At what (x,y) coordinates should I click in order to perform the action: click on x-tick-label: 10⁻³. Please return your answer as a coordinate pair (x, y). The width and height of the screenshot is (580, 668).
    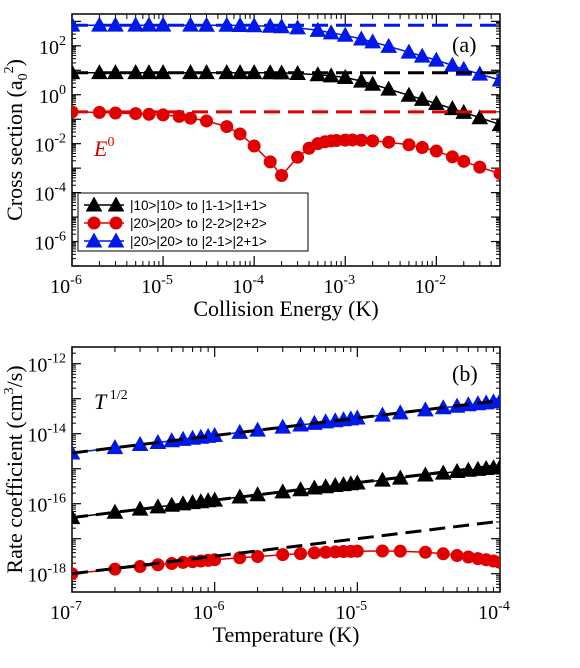
    Looking at the image, I should click on (339, 285).